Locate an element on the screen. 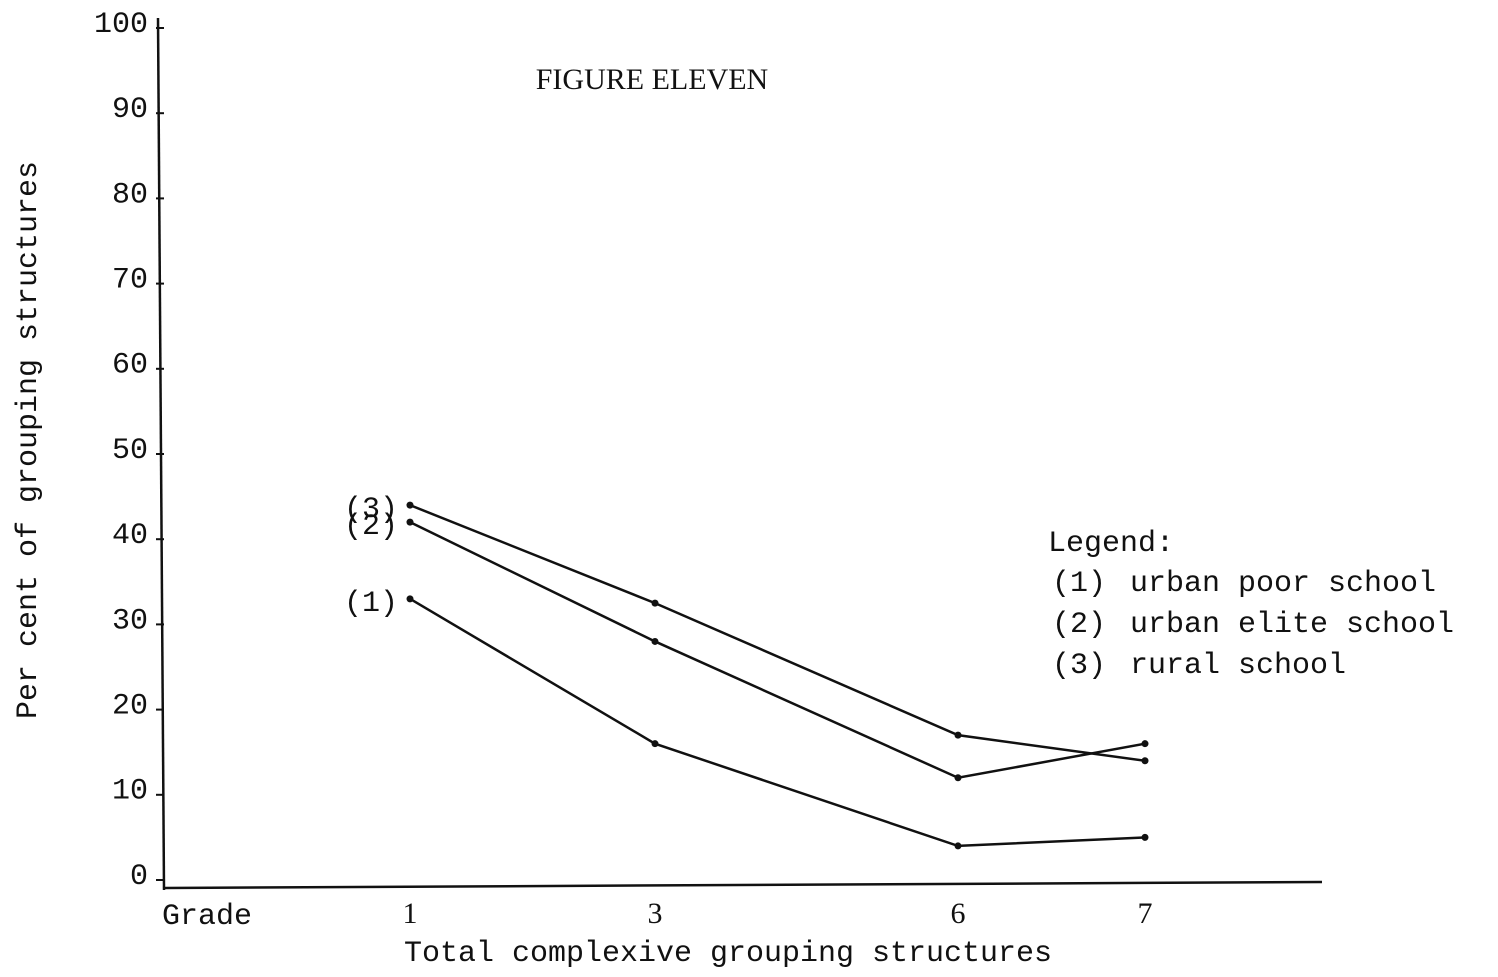  x-tick-label: 6 is located at coordinates (958, 913).